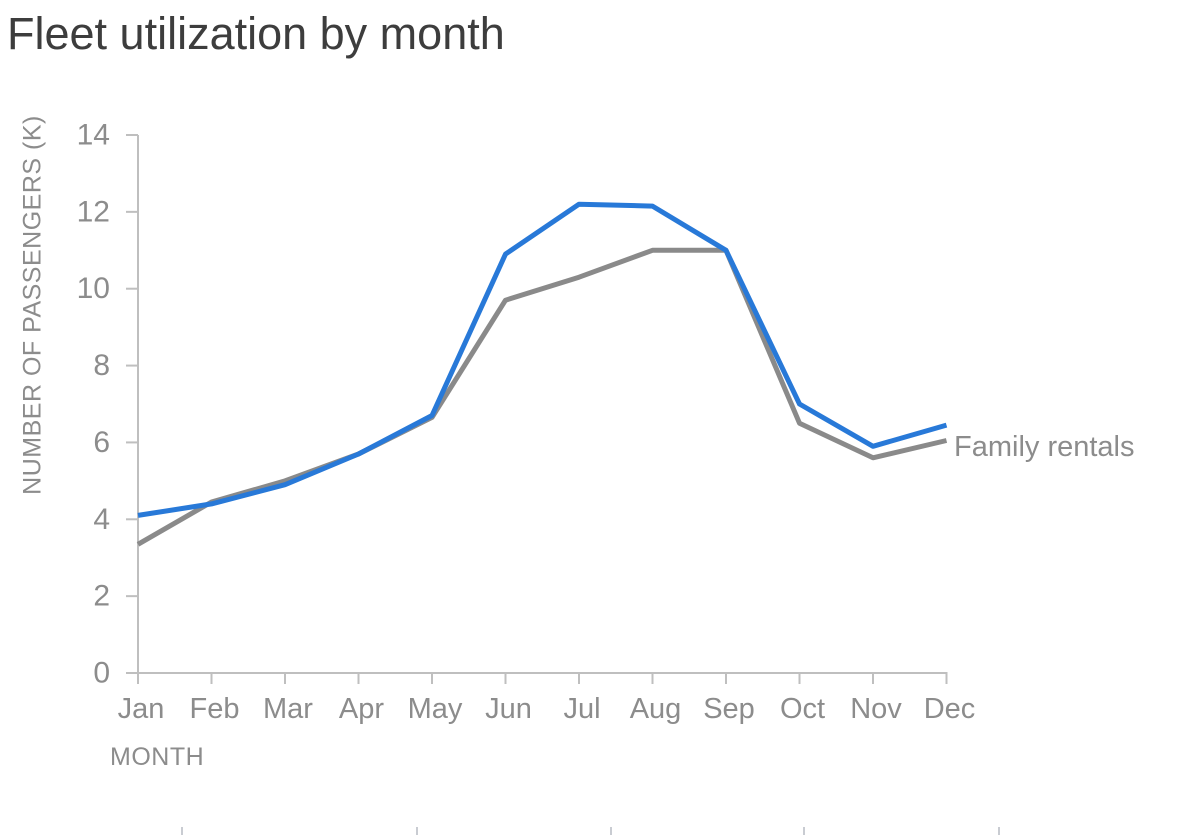 The width and height of the screenshot is (1181, 835). Describe the element at coordinates (101, 365) in the screenshot. I see `y-tick-label: 8` at that location.